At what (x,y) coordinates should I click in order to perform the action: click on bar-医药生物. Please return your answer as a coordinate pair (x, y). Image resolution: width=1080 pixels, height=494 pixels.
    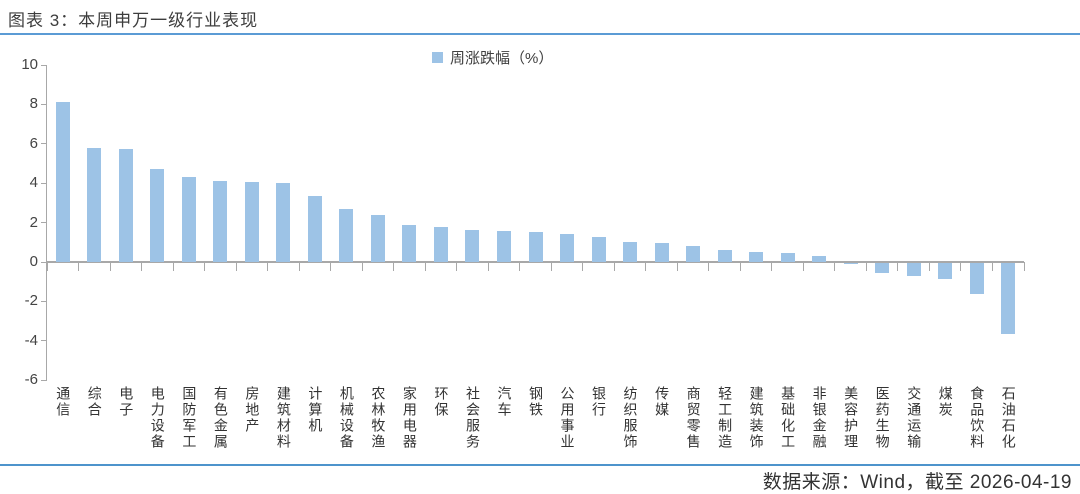
    Looking at the image, I should click on (882, 268).